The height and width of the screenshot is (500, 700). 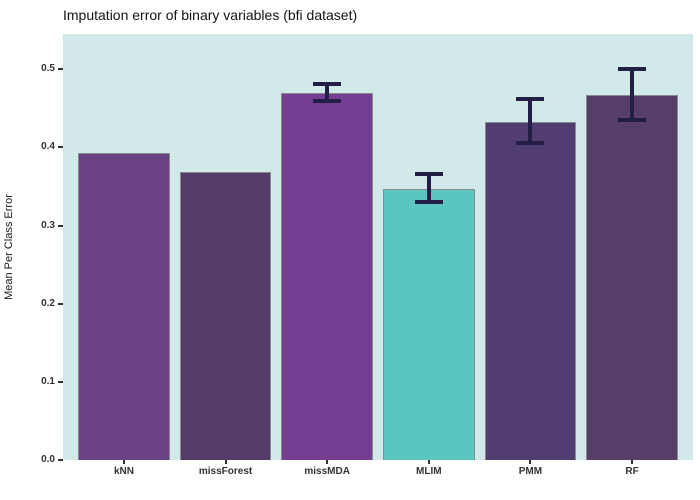 I want to click on bar-PMM, so click(x=530, y=290).